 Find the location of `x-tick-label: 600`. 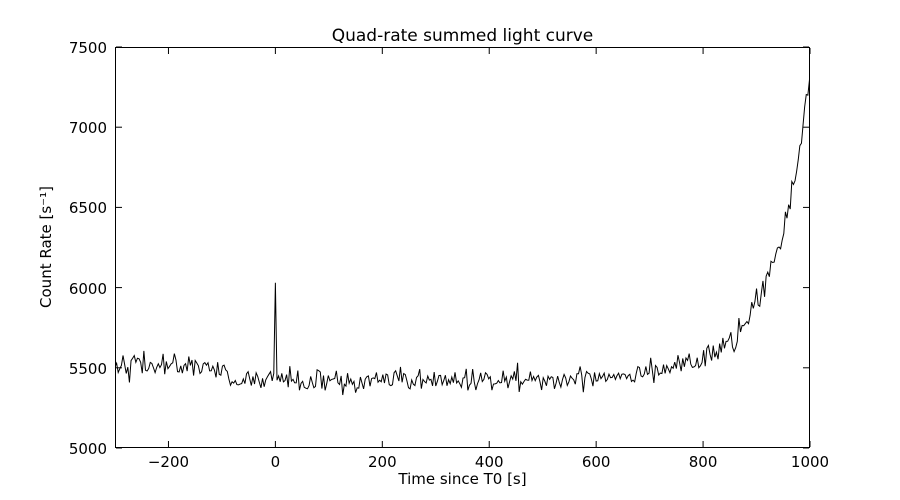

x-tick-label: 600 is located at coordinates (596, 462).